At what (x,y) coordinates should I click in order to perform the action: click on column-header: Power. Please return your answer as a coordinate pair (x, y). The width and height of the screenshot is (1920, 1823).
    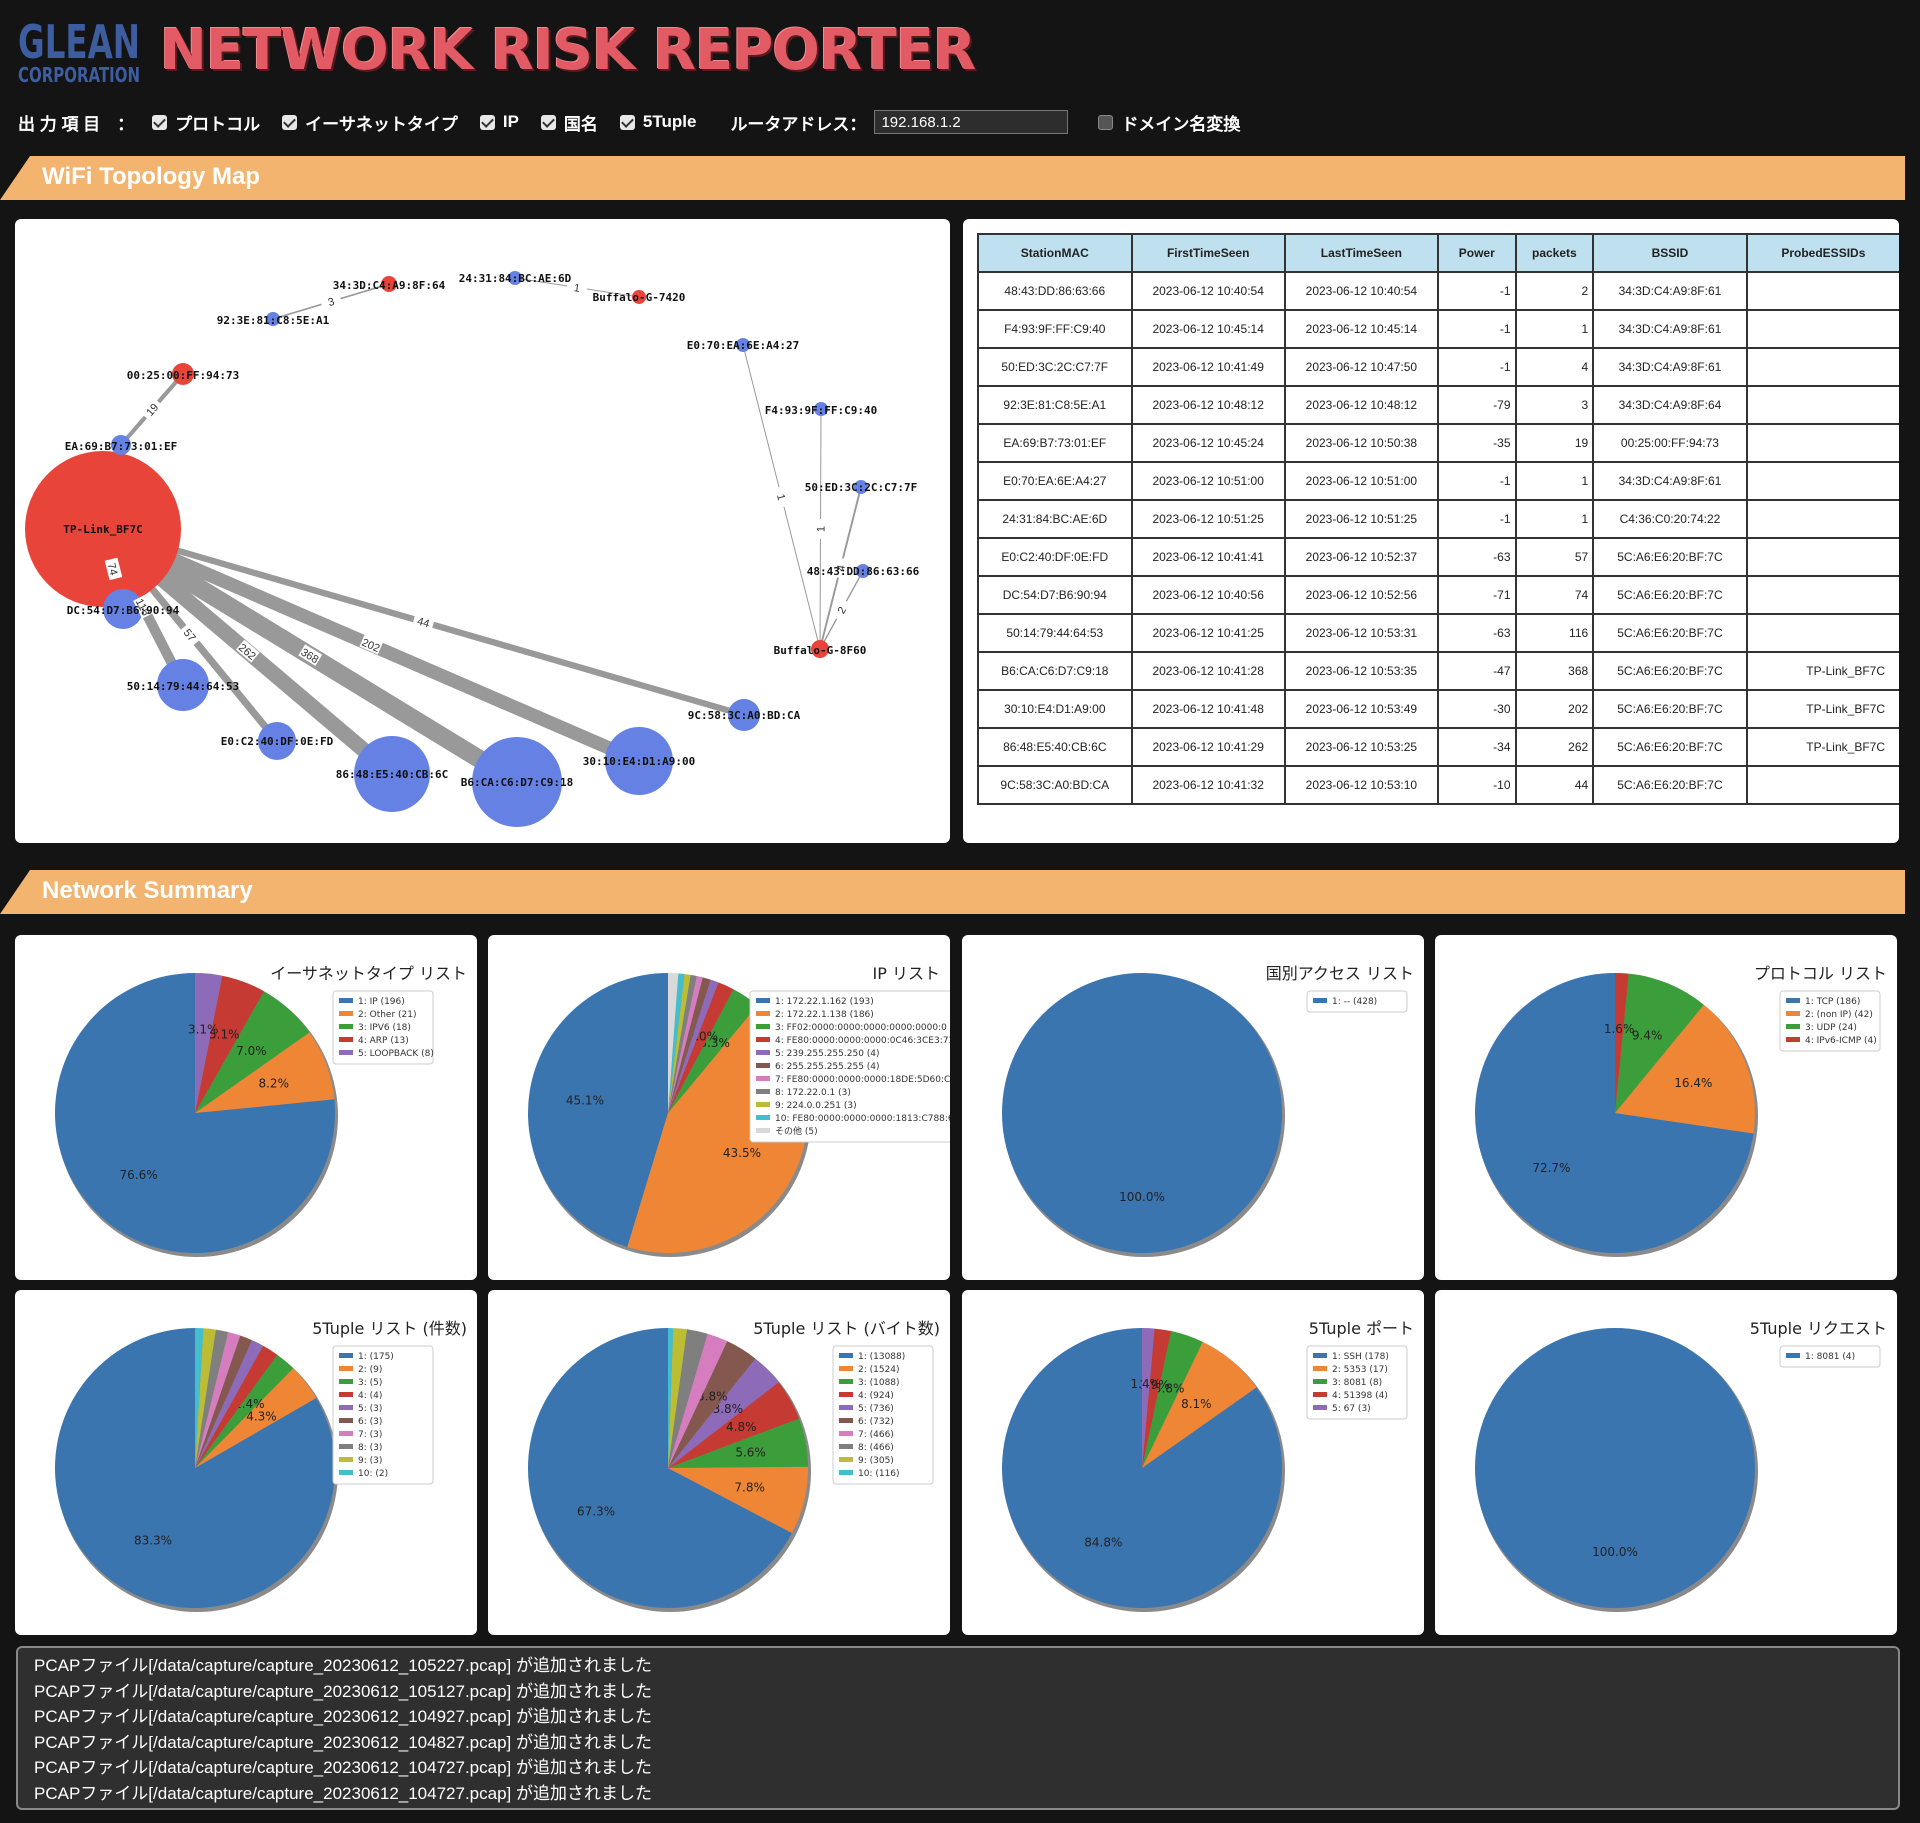
    Looking at the image, I should click on (1476, 253).